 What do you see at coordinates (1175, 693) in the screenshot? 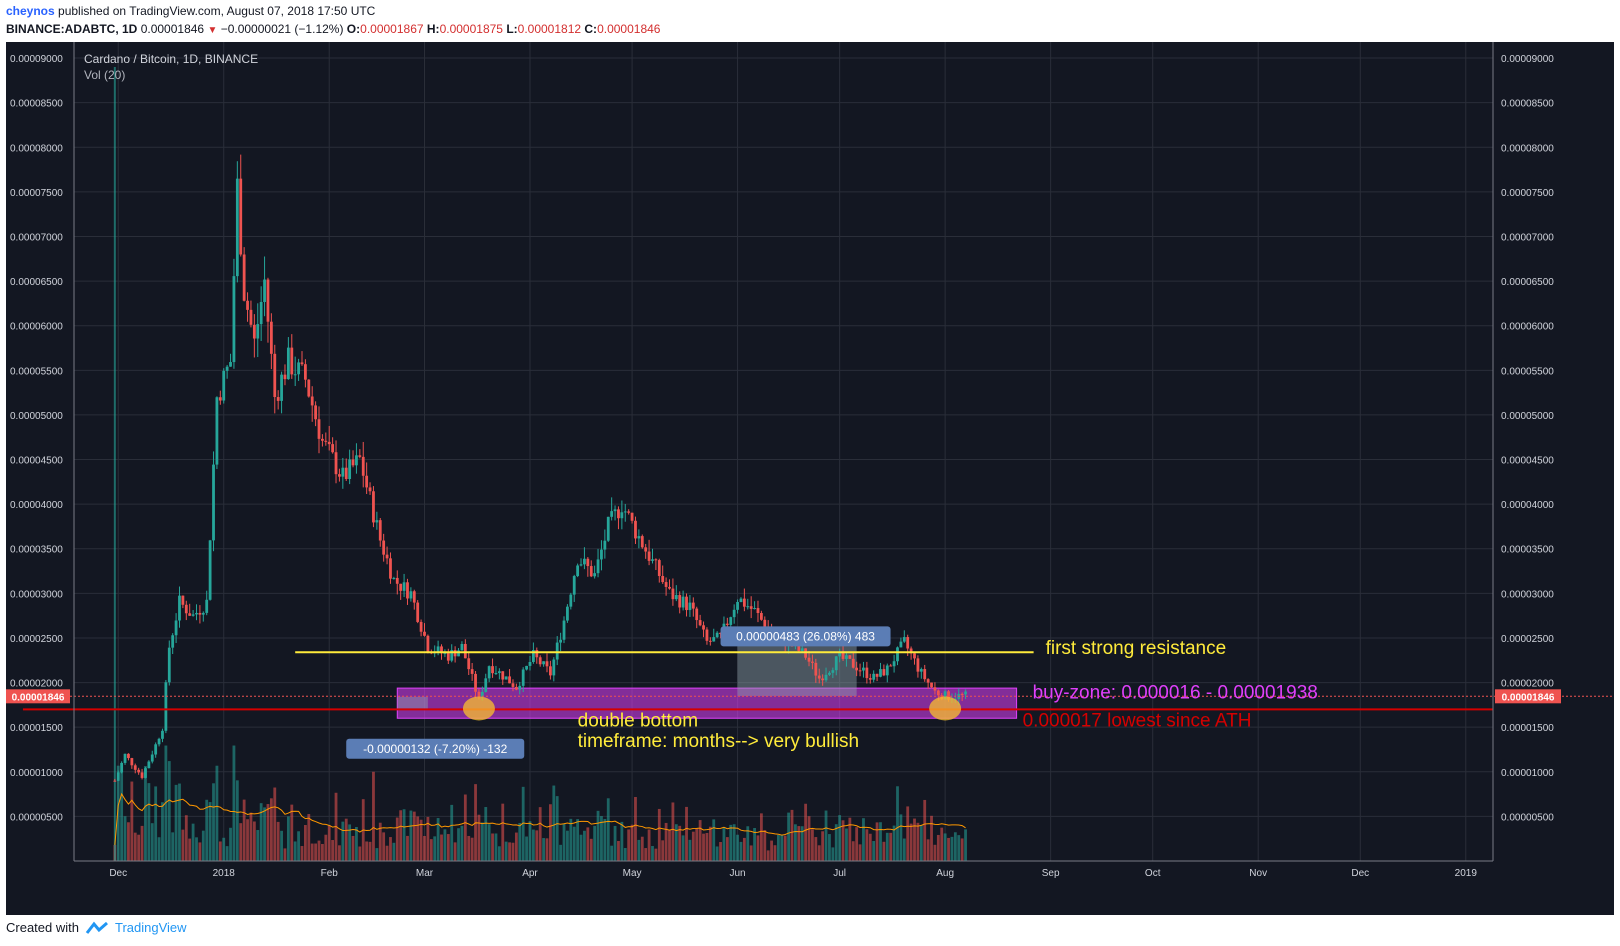
I see `buy-zone-label: buy-zone: 0.000016 - 0.00001938` at bounding box center [1175, 693].